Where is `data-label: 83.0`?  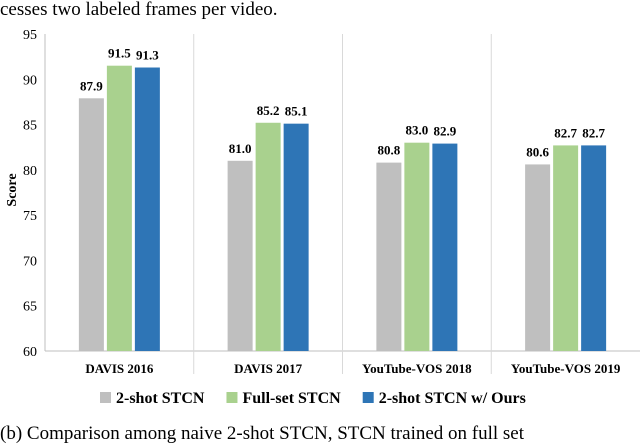 data-label: 83.0 is located at coordinates (417, 130).